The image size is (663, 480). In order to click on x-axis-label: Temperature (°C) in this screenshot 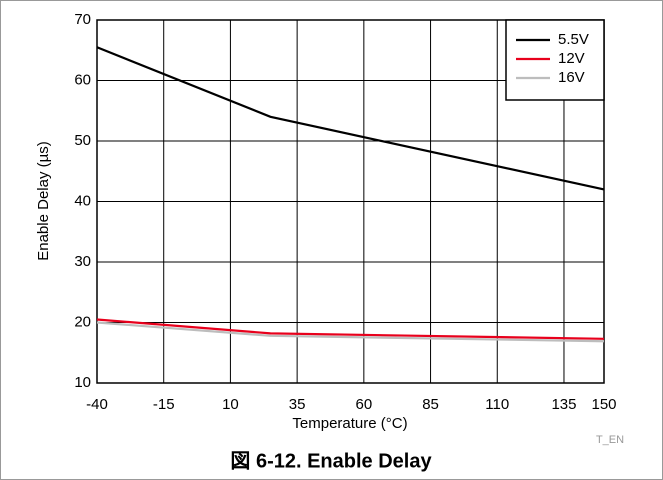, I will do `click(349, 423)`.